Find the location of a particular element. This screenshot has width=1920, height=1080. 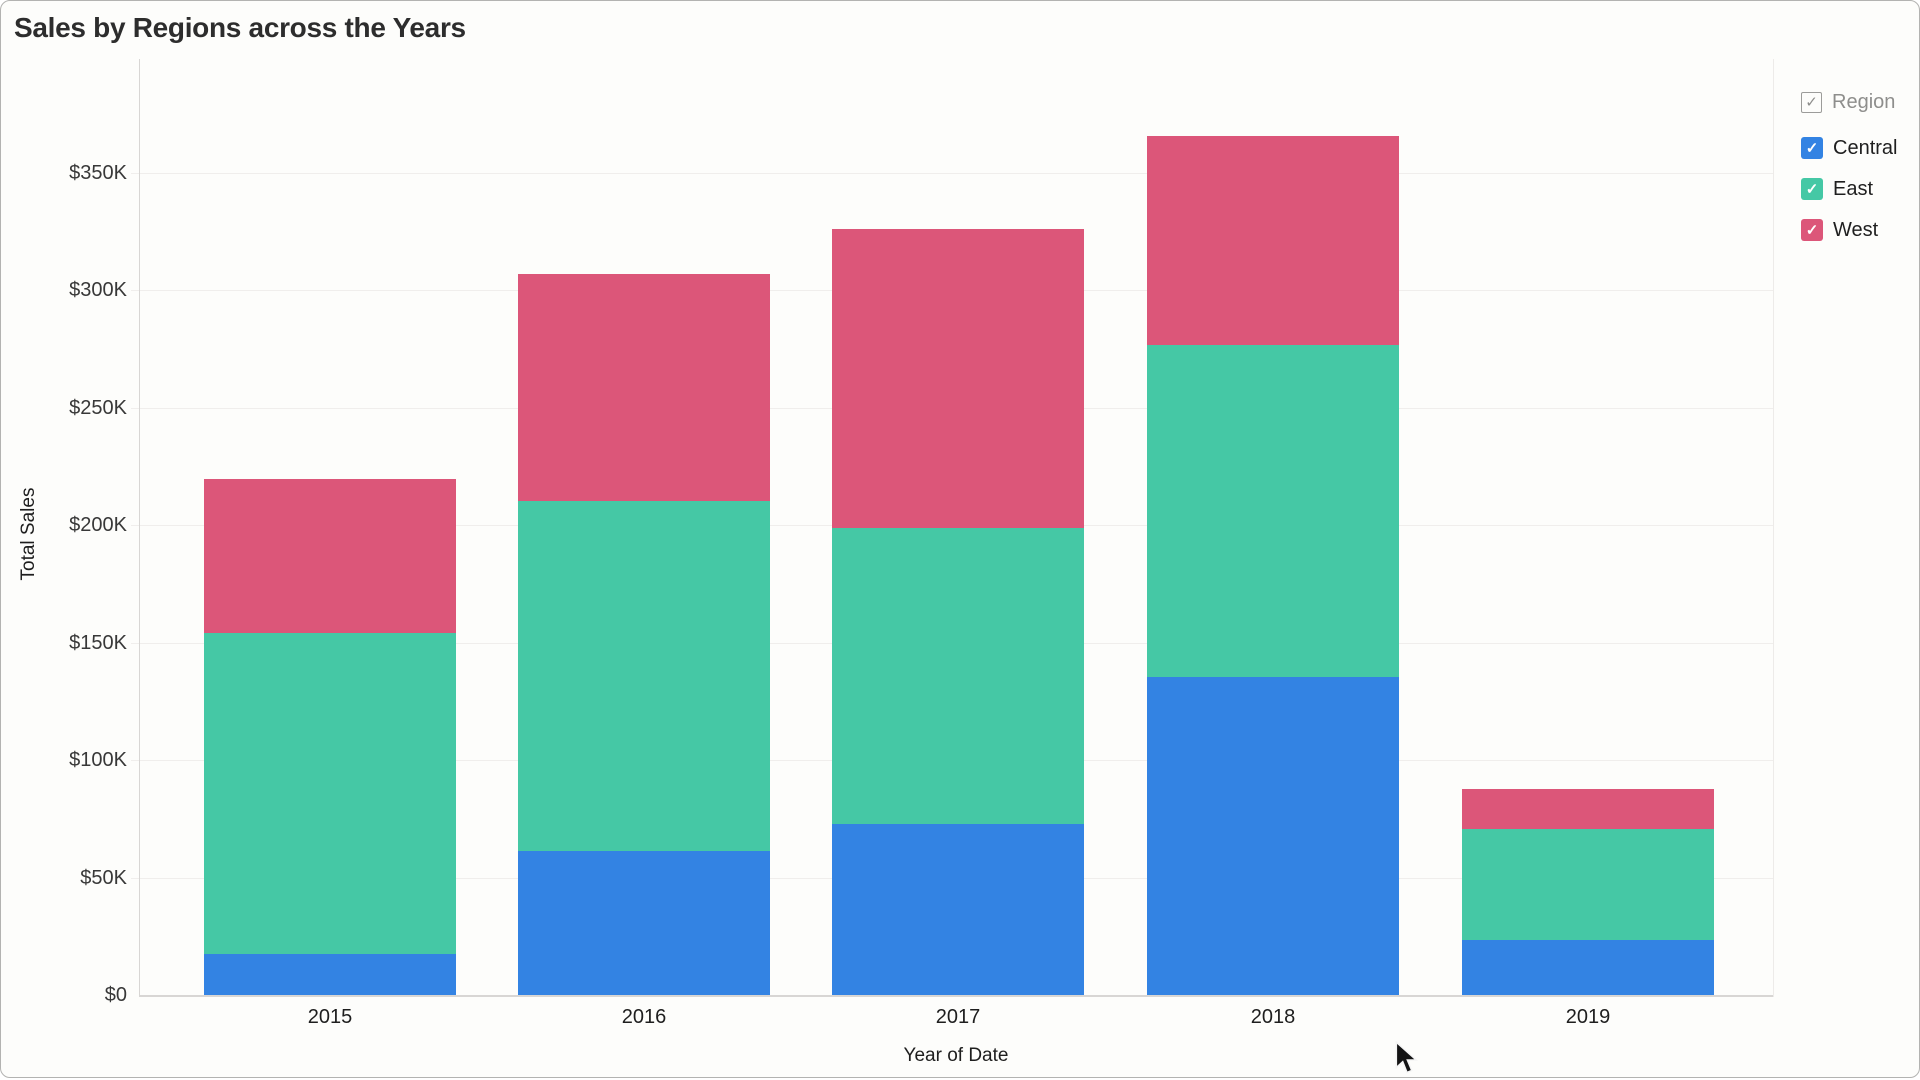

bar-segment-2016-east is located at coordinates (644, 676).